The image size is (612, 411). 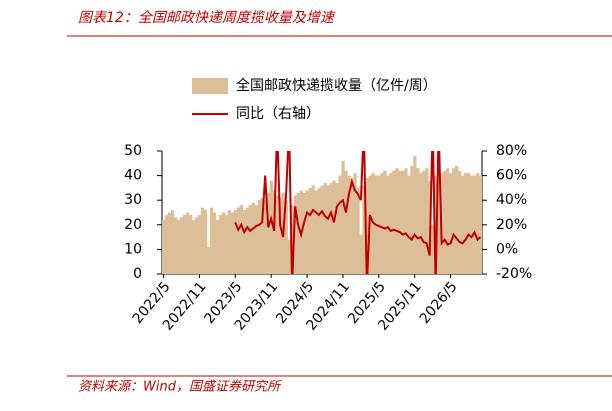 What do you see at coordinates (278, 114) in the screenshot?
I see `legend-label: 同比（右轴）` at bounding box center [278, 114].